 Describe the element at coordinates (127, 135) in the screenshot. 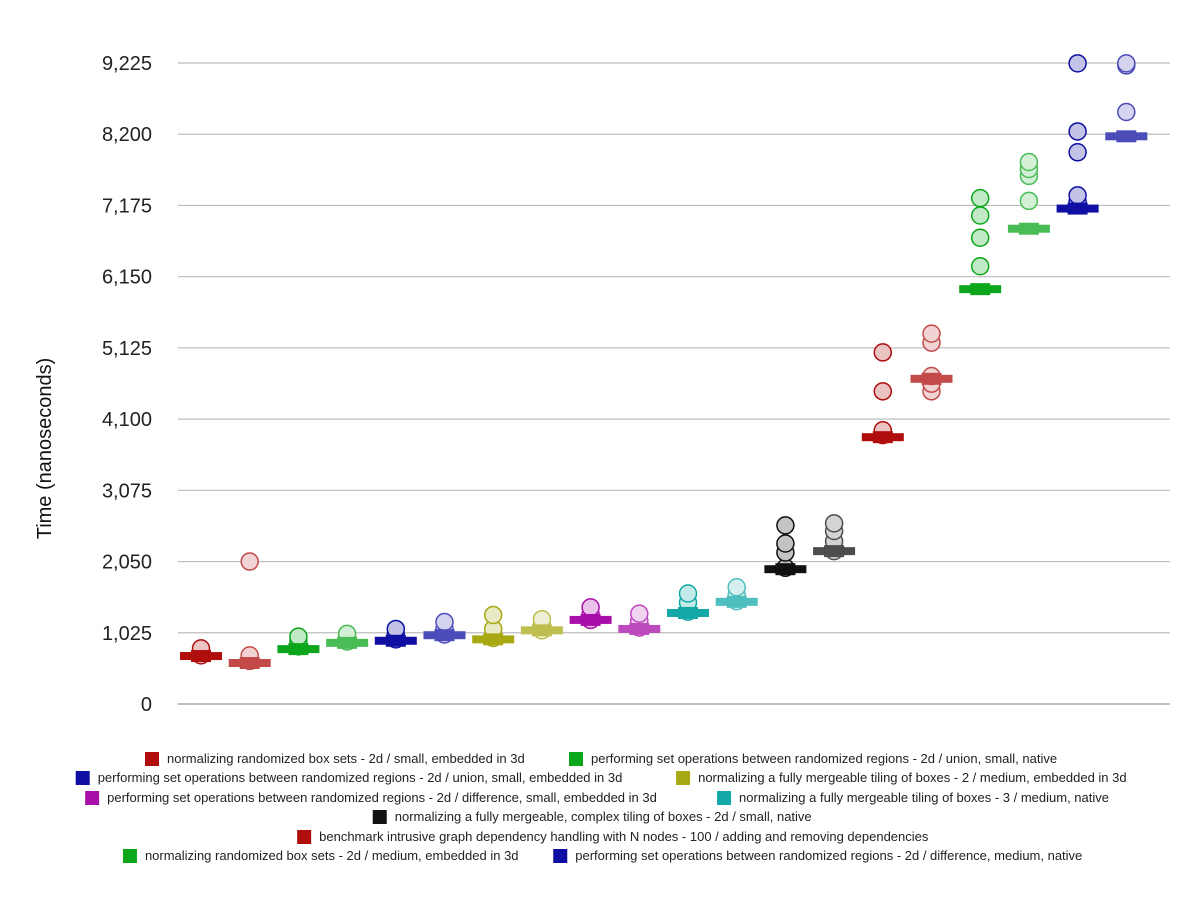

I see `y-tick-label: 8,200` at that location.